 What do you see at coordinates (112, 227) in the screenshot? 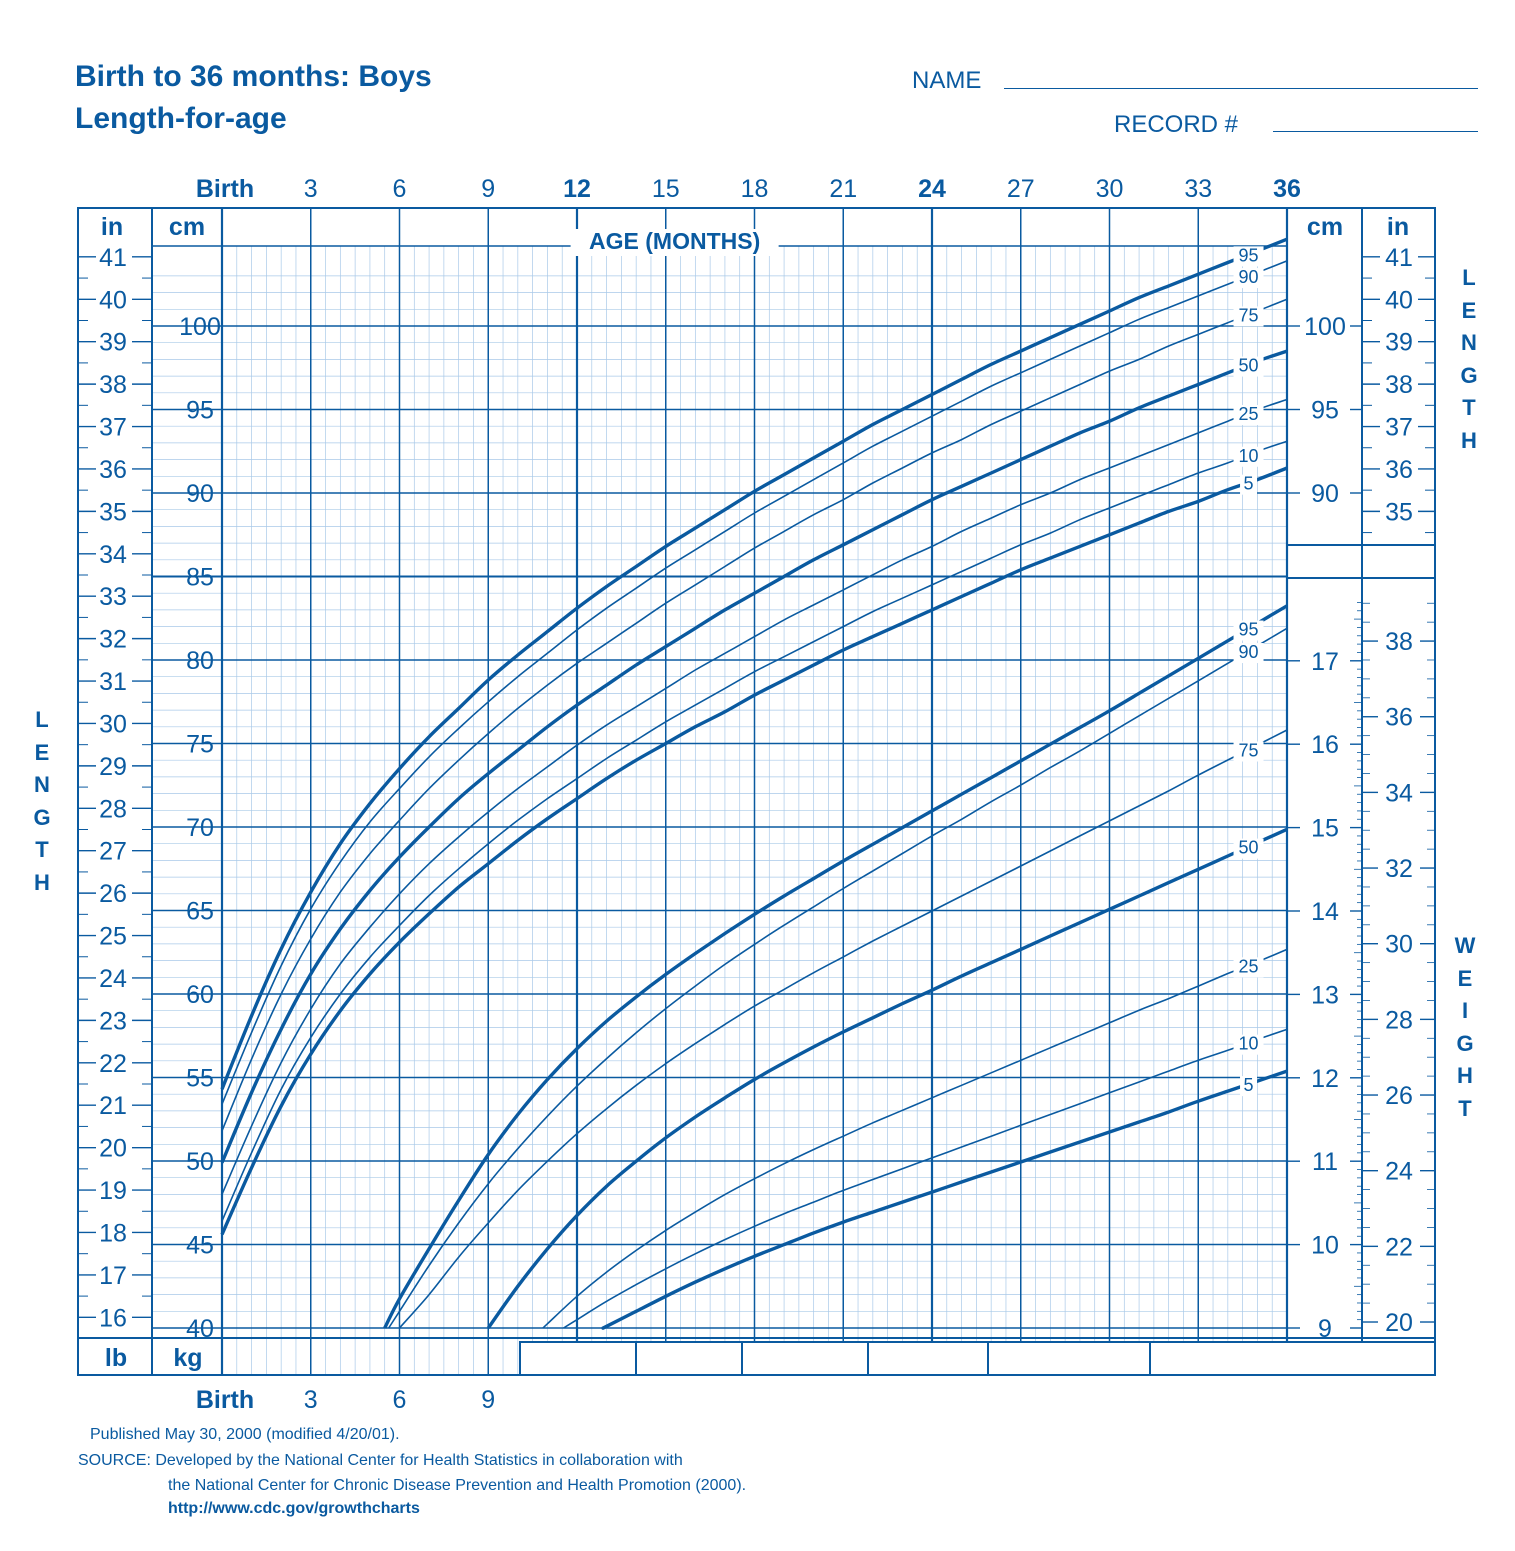
I see `unit-in-left: in` at bounding box center [112, 227].